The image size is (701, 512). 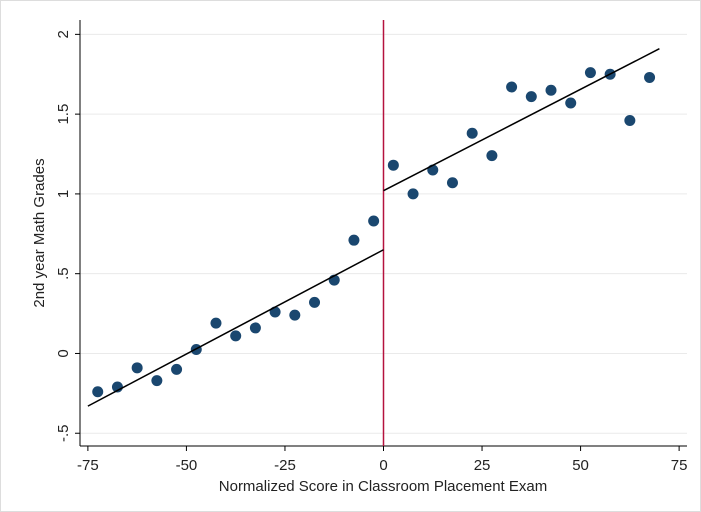 What do you see at coordinates (88, 465) in the screenshot?
I see `x-tick-label: -75` at bounding box center [88, 465].